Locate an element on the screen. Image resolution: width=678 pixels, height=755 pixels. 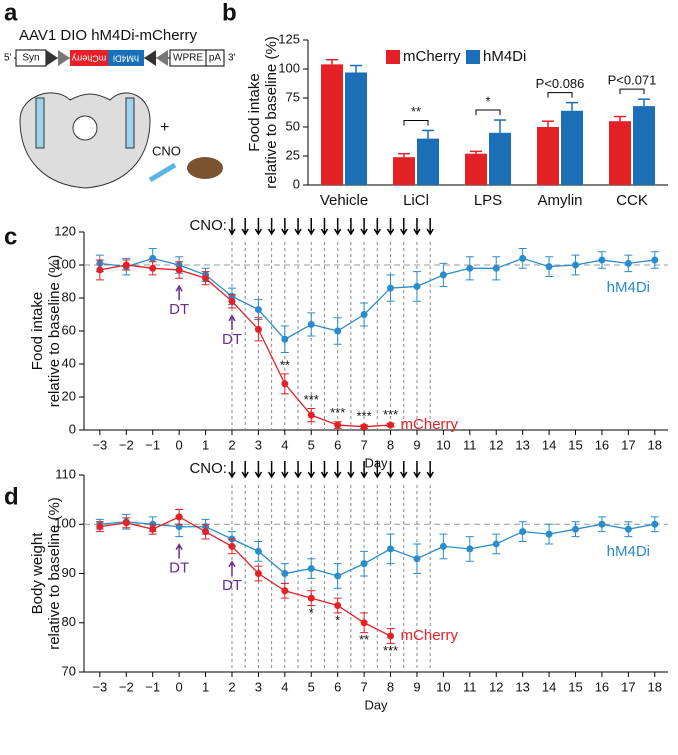
annotation: * is located at coordinates (487, 100).